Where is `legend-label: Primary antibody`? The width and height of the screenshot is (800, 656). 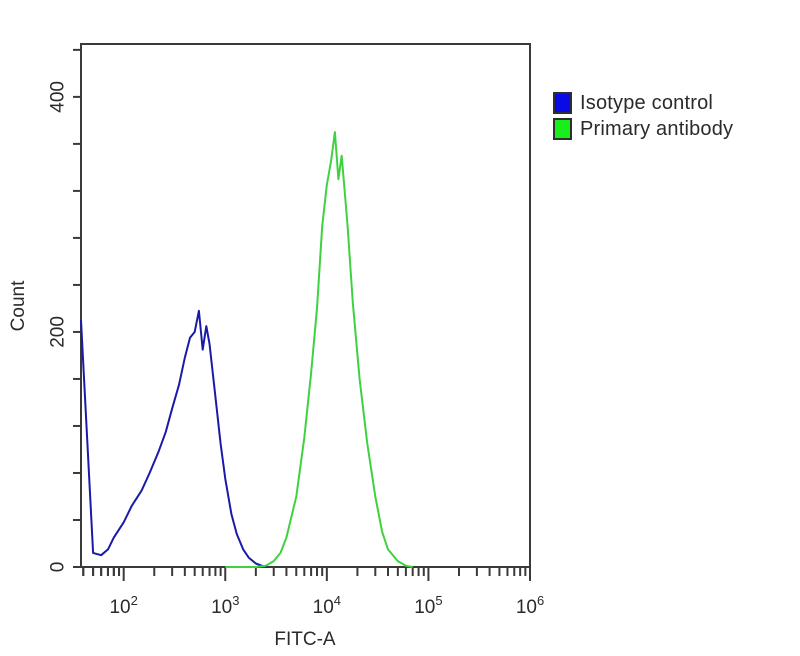
legend-label: Primary antibody is located at coordinates (657, 128).